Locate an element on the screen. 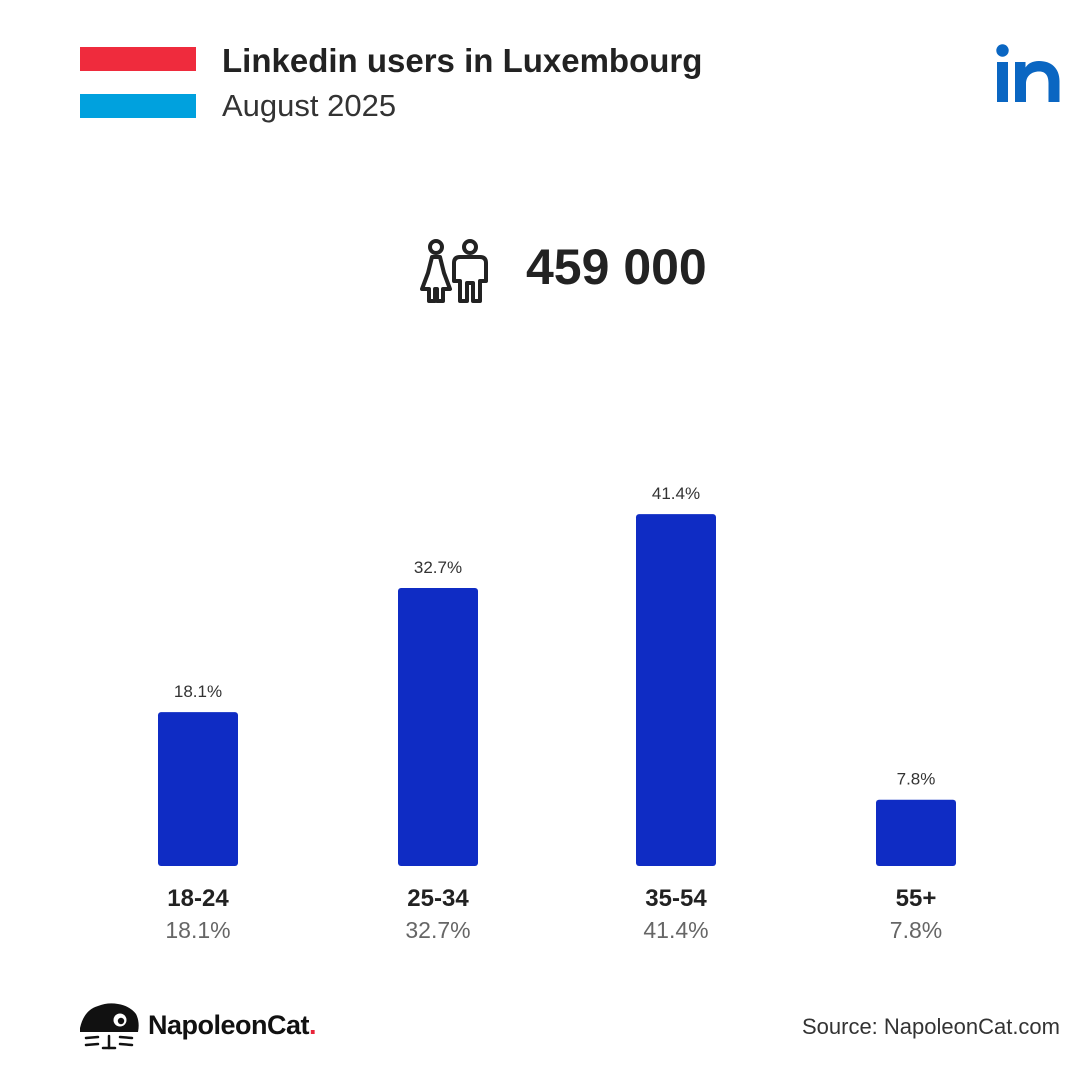  source-text: Source: NapoleonCat.com is located at coordinates (930, 1026).